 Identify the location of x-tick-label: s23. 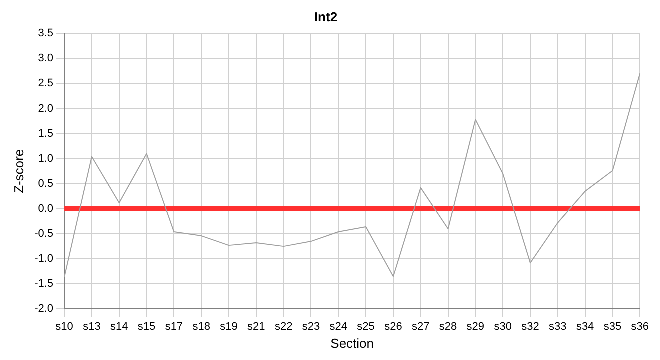
(311, 326).